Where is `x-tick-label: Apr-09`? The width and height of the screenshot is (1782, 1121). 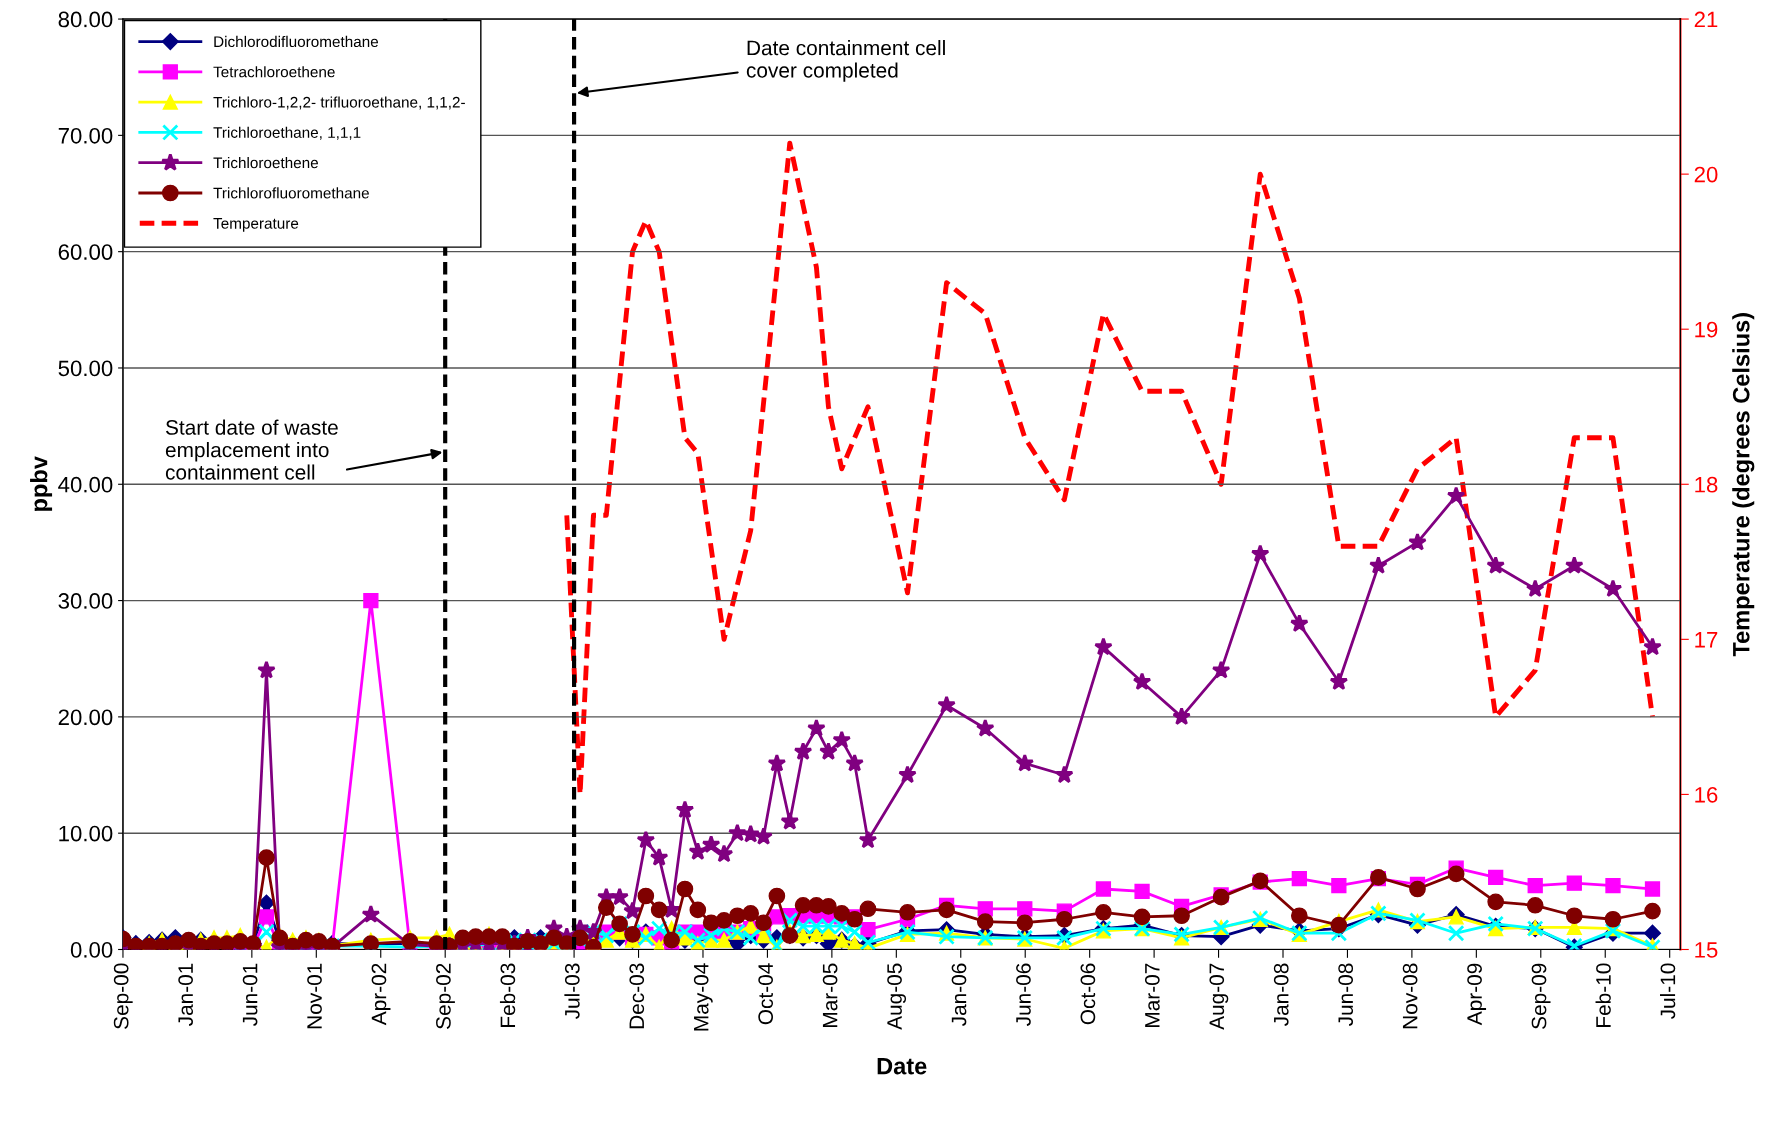
x-tick-label: Apr-09 is located at coordinates (1477, 994).